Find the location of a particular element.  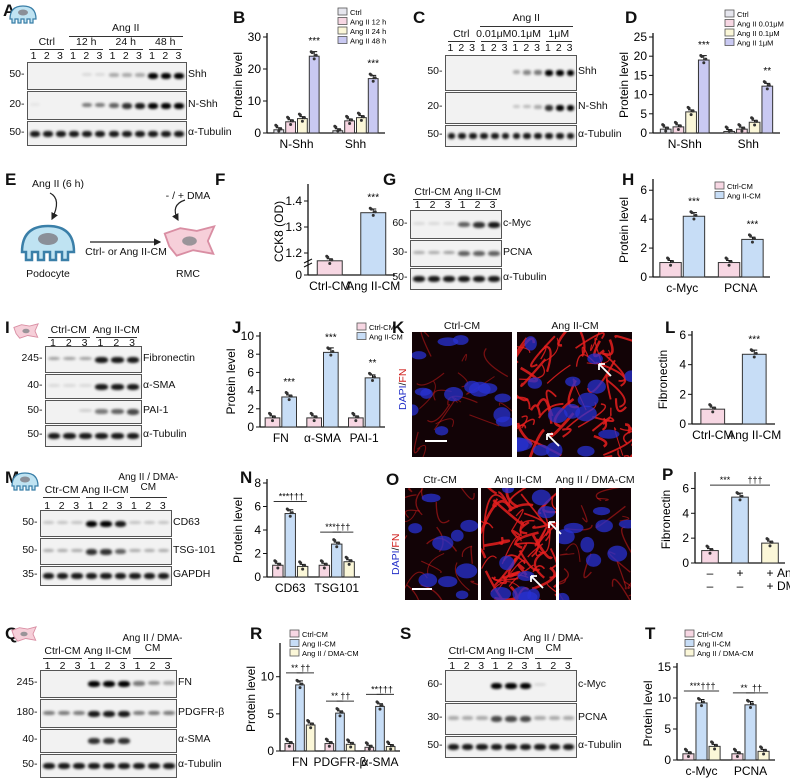

y-tick-label: 20 is located at coordinates (255, 69).